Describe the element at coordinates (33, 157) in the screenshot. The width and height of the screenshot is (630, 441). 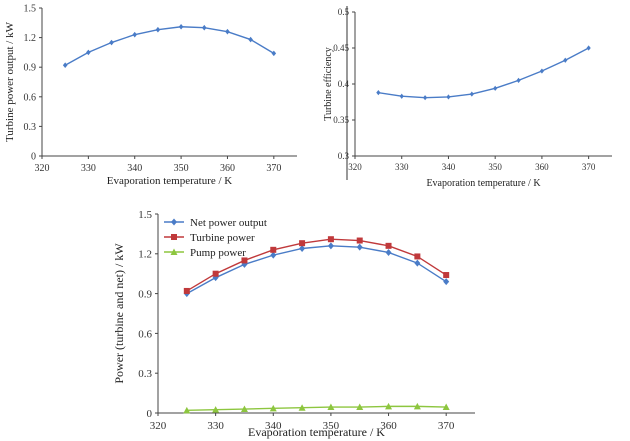
I see `y-tick-label: 0` at that location.